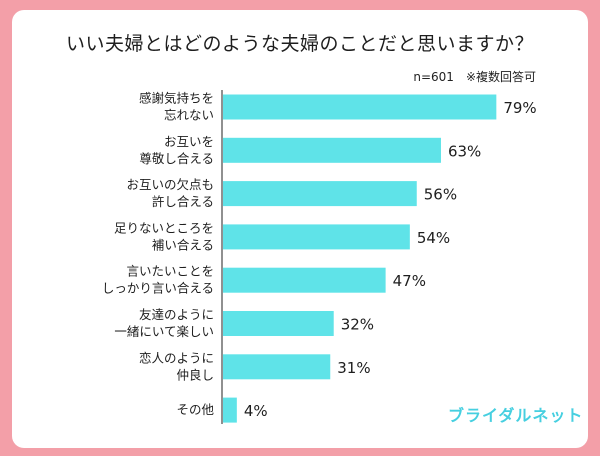  What do you see at coordinates (195, 374) in the screenshot?
I see `category-label-6-1: 仲良し` at bounding box center [195, 374].